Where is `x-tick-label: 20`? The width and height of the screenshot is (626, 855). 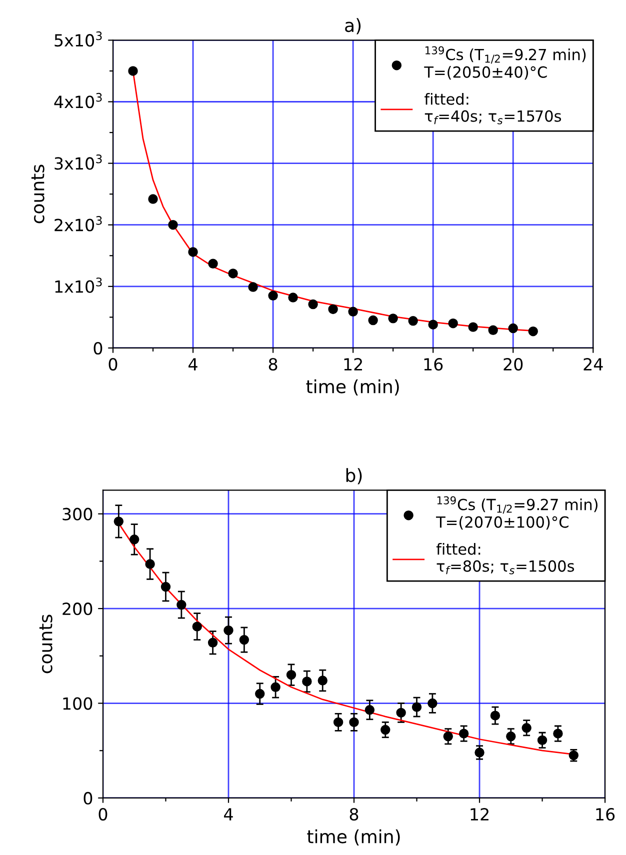
x-tick-label: 20 is located at coordinates (513, 364).